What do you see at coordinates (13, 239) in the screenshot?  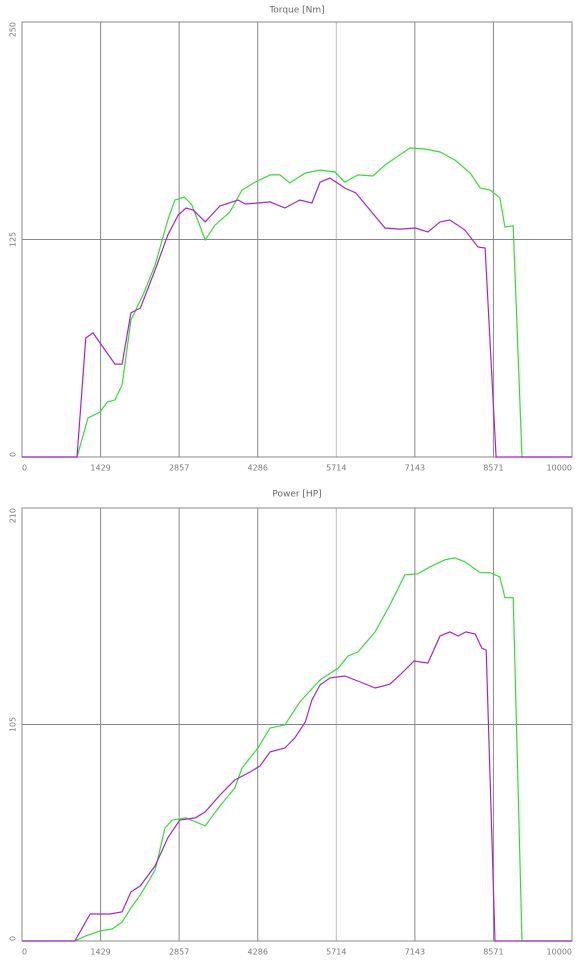 I see `y-tick-label: 125` at bounding box center [13, 239].